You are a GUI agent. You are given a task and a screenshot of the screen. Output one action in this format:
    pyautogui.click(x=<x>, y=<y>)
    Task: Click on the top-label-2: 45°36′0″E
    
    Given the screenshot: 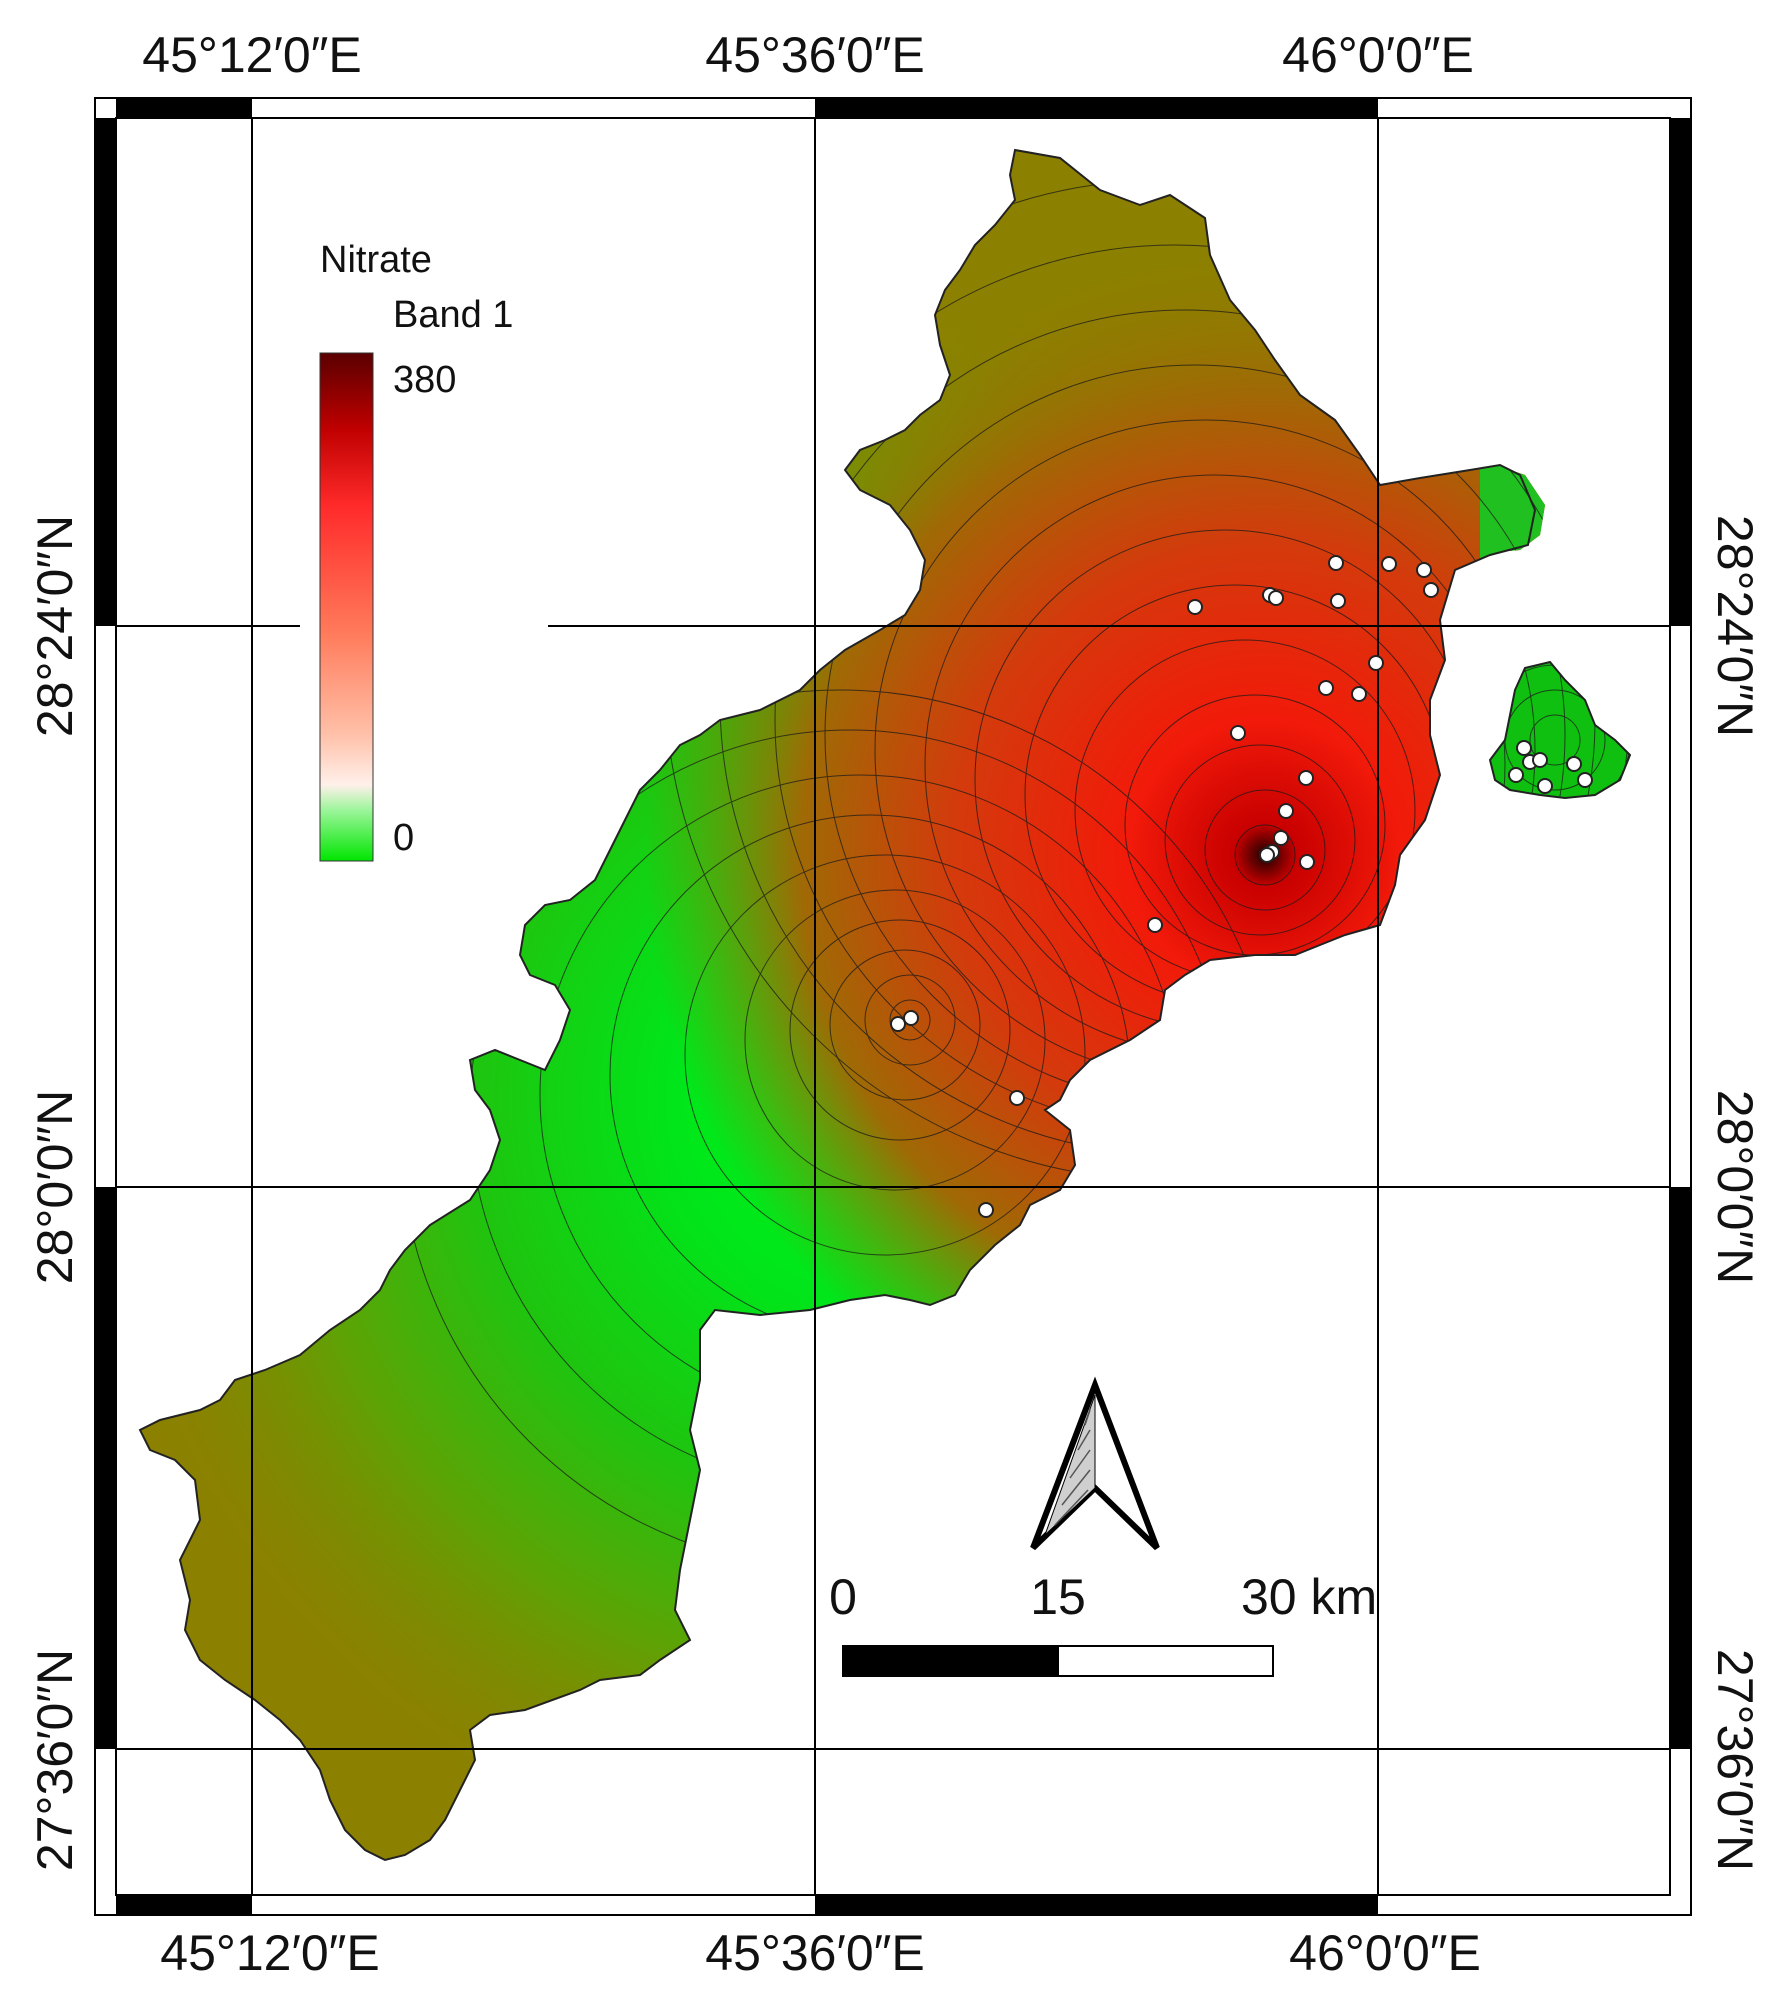 What is the action you would take?
    pyautogui.click(x=814, y=55)
    